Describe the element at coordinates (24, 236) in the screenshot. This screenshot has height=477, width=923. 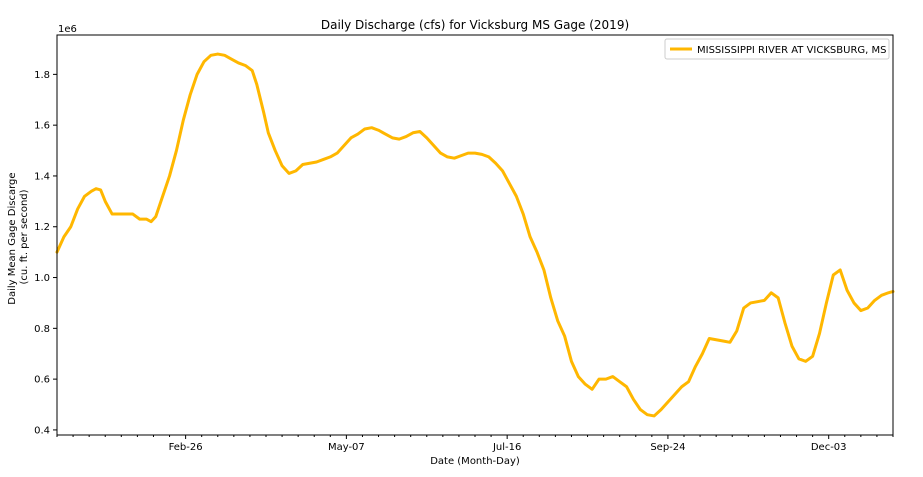
I see `y-axis-label-line-2: (cu. ft. per second)` at that location.